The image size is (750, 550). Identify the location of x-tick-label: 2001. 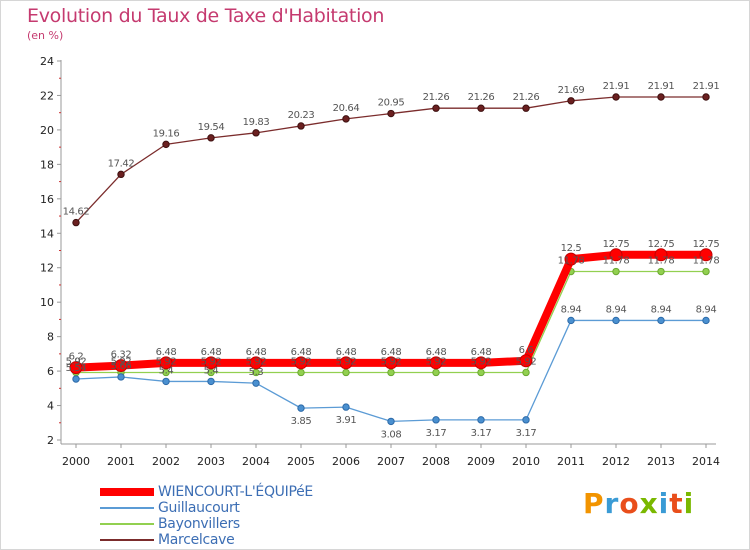
(121, 461).